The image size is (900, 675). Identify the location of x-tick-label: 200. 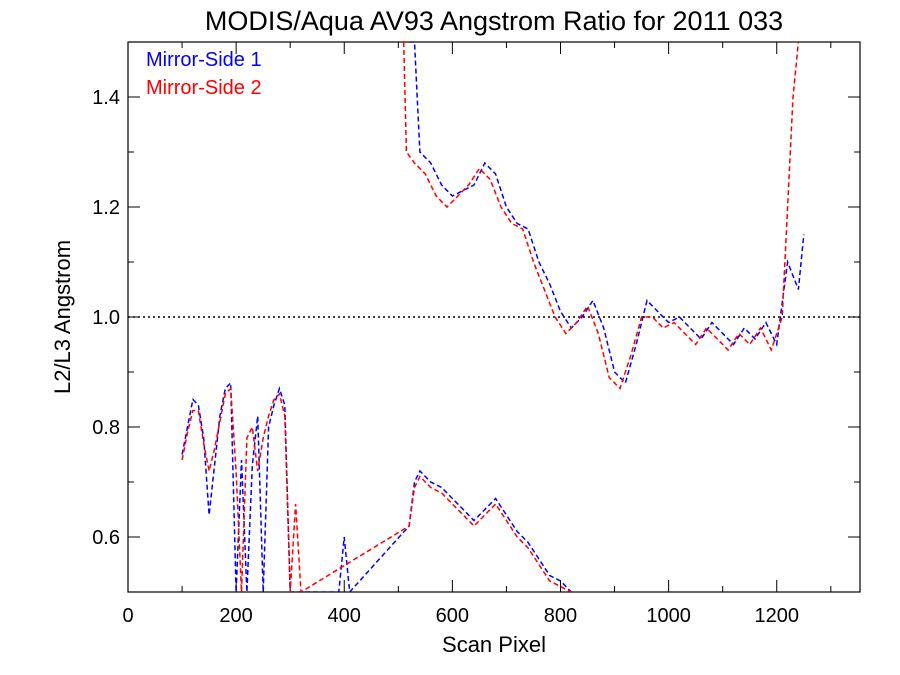
(235, 616).